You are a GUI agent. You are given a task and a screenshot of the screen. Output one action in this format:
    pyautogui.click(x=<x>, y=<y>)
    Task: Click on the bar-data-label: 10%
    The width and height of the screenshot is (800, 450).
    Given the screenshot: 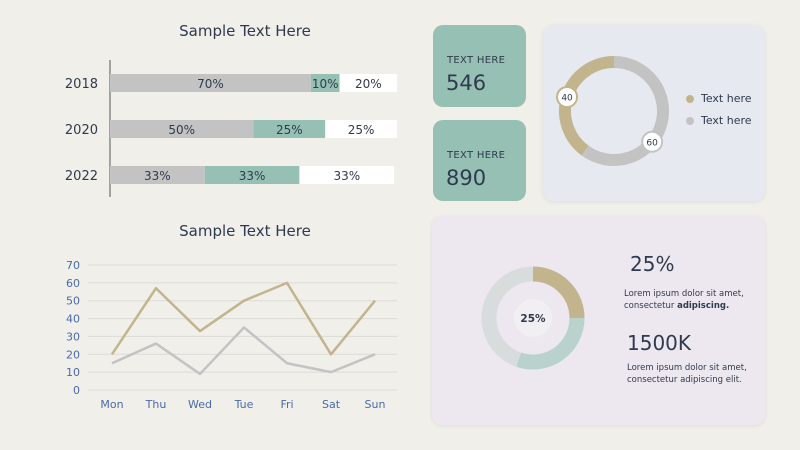 What is the action you would take?
    pyautogui.click(x=325, y=84)
    